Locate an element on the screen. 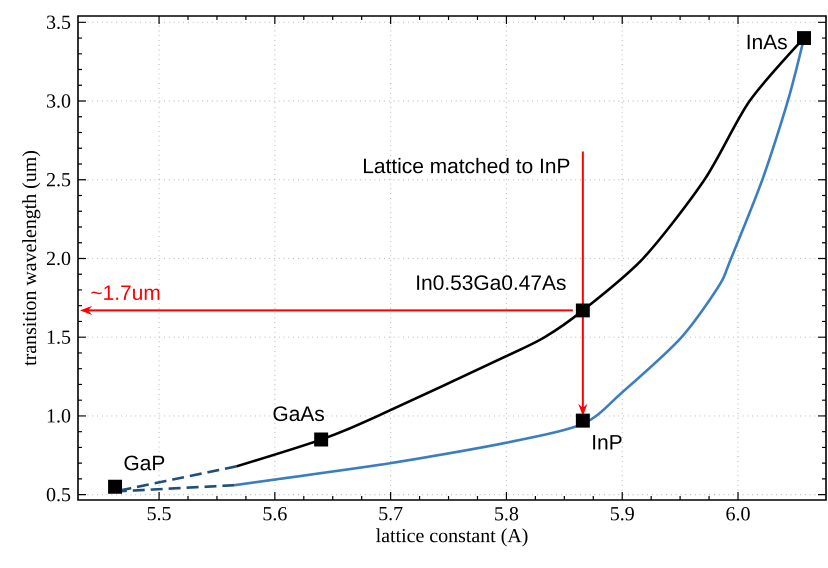  annotation: In0.53Ga0.47As is located at coordinates (491, 282).